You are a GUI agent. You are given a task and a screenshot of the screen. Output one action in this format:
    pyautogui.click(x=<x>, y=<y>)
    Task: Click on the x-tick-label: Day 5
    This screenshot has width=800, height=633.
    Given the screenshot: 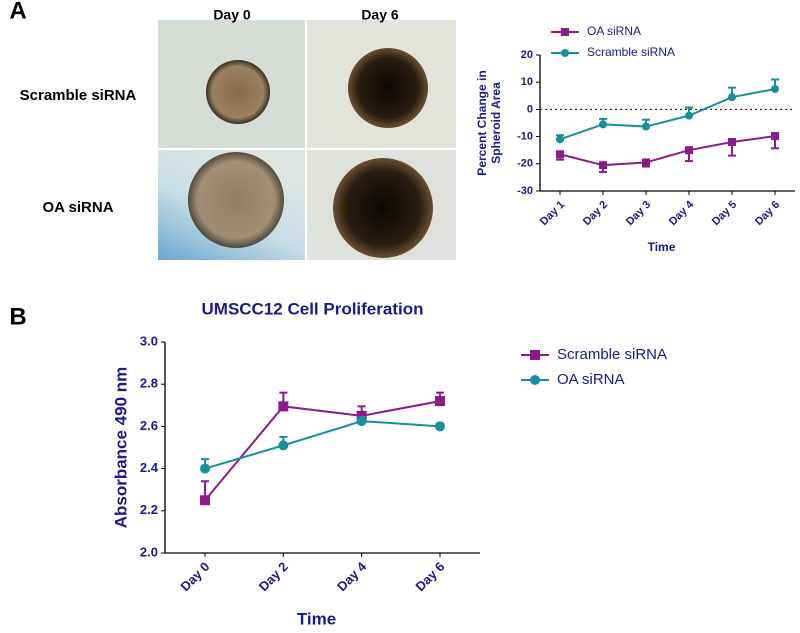 What is the action you would take?
    pyautogui.click(x=724, y=213)
    